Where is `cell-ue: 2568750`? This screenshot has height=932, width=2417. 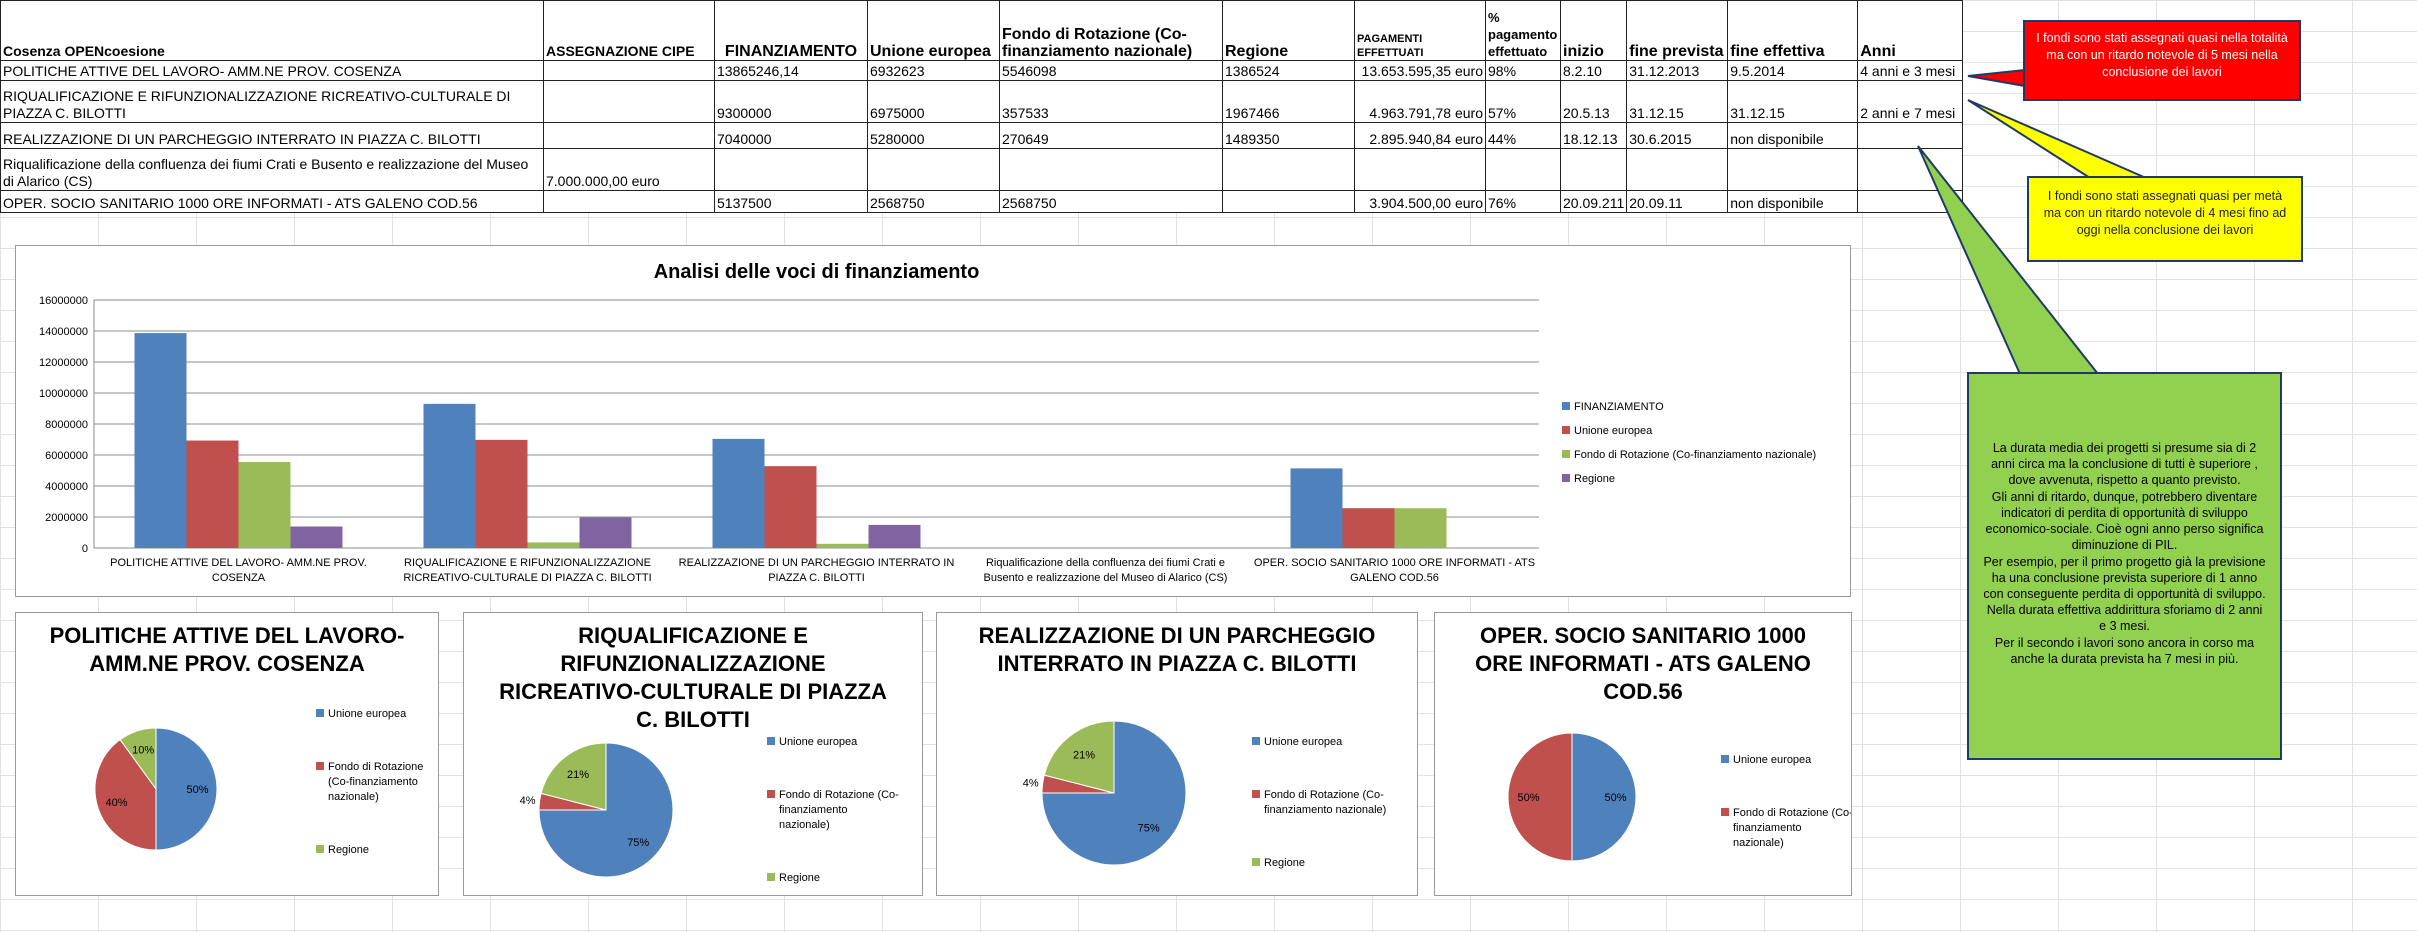
cell-ue: 2568750 is located at coordinates (933, 201).